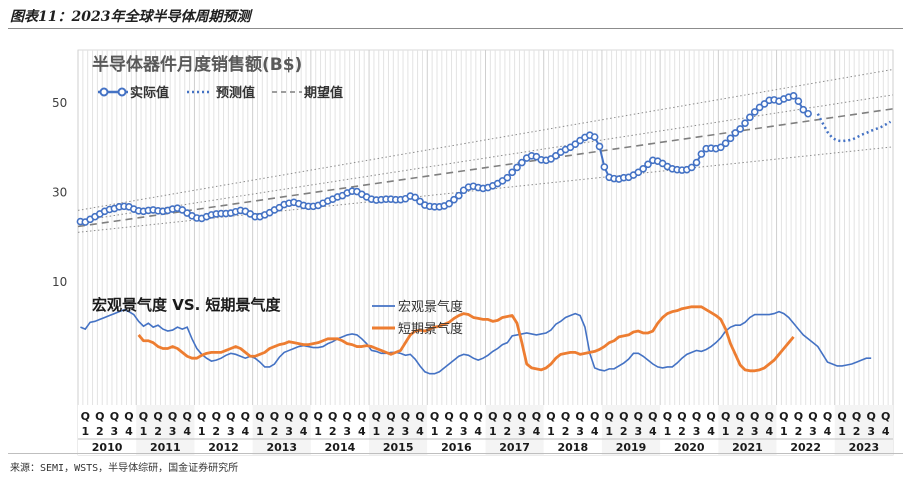 The width and height of the screenshot is (911, 478). Describe the element at coordinates (124, 468) in the screenshot. I see `source-note: 来源：SEMI，WSTS，半导体综研，国金证券研究所` at that location.